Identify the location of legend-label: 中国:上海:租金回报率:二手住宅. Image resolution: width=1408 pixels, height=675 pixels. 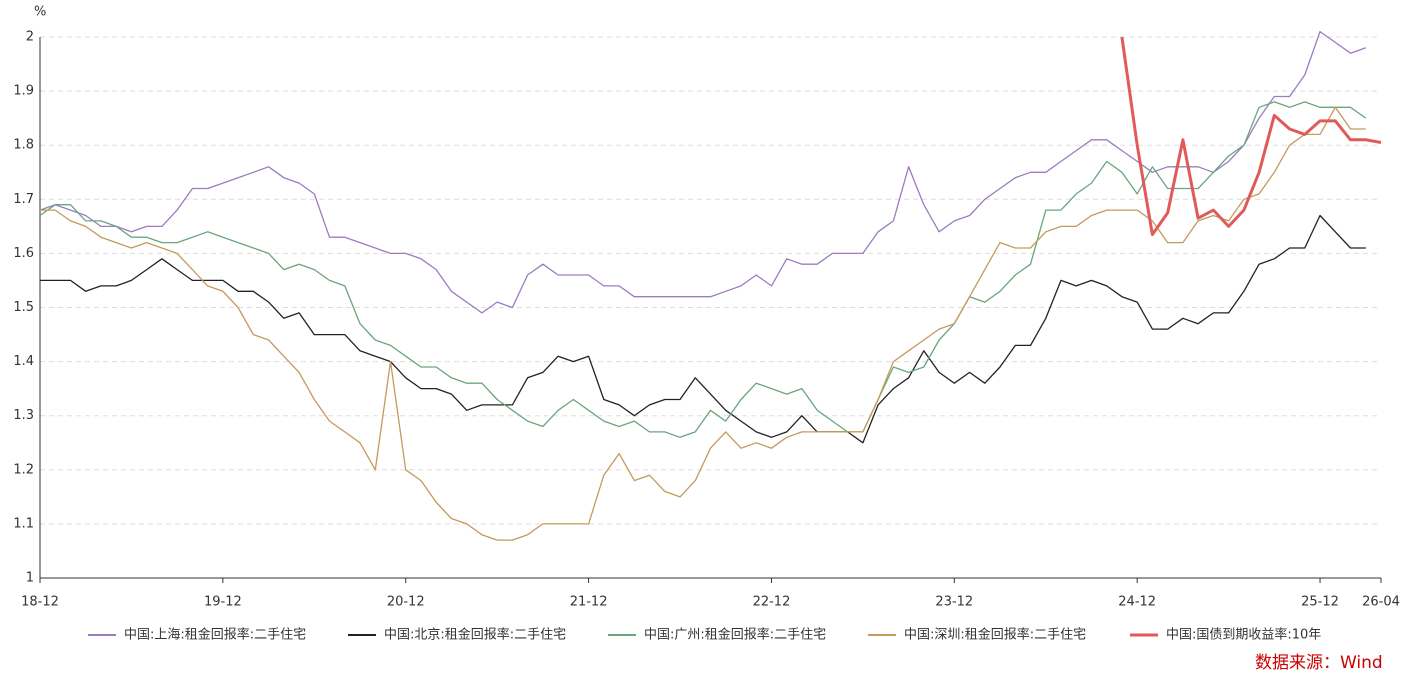
(215, 635).